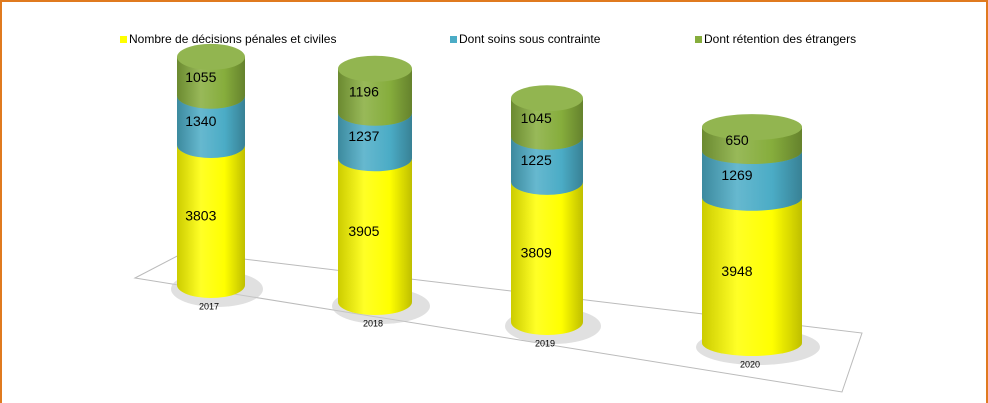  I want to click on value-label: 1225, so click(536, 160).